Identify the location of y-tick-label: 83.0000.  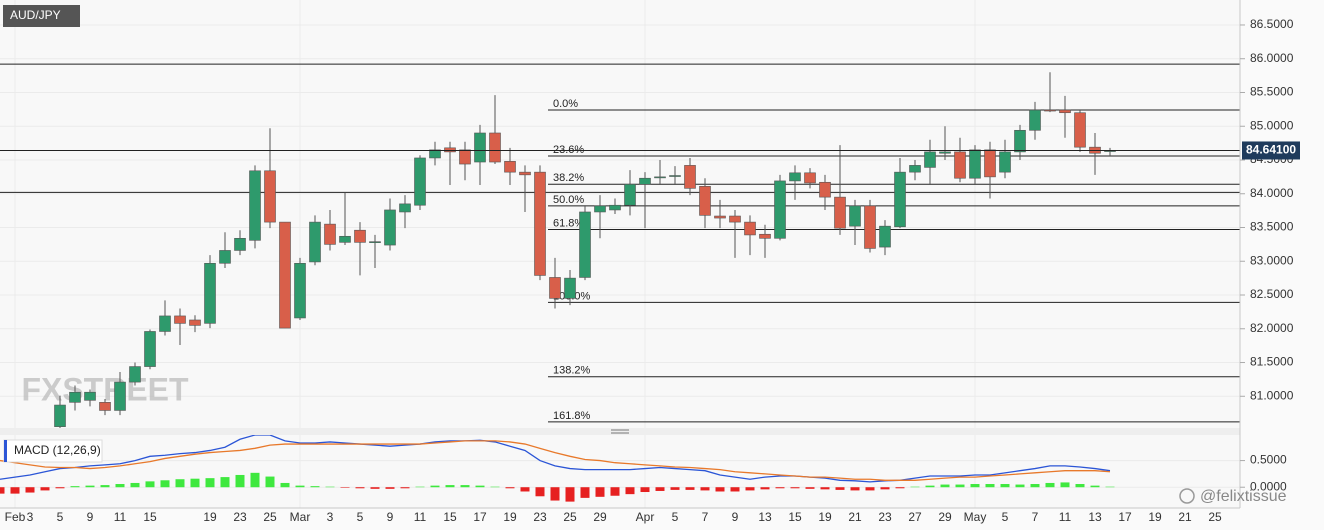
(1272, 260).